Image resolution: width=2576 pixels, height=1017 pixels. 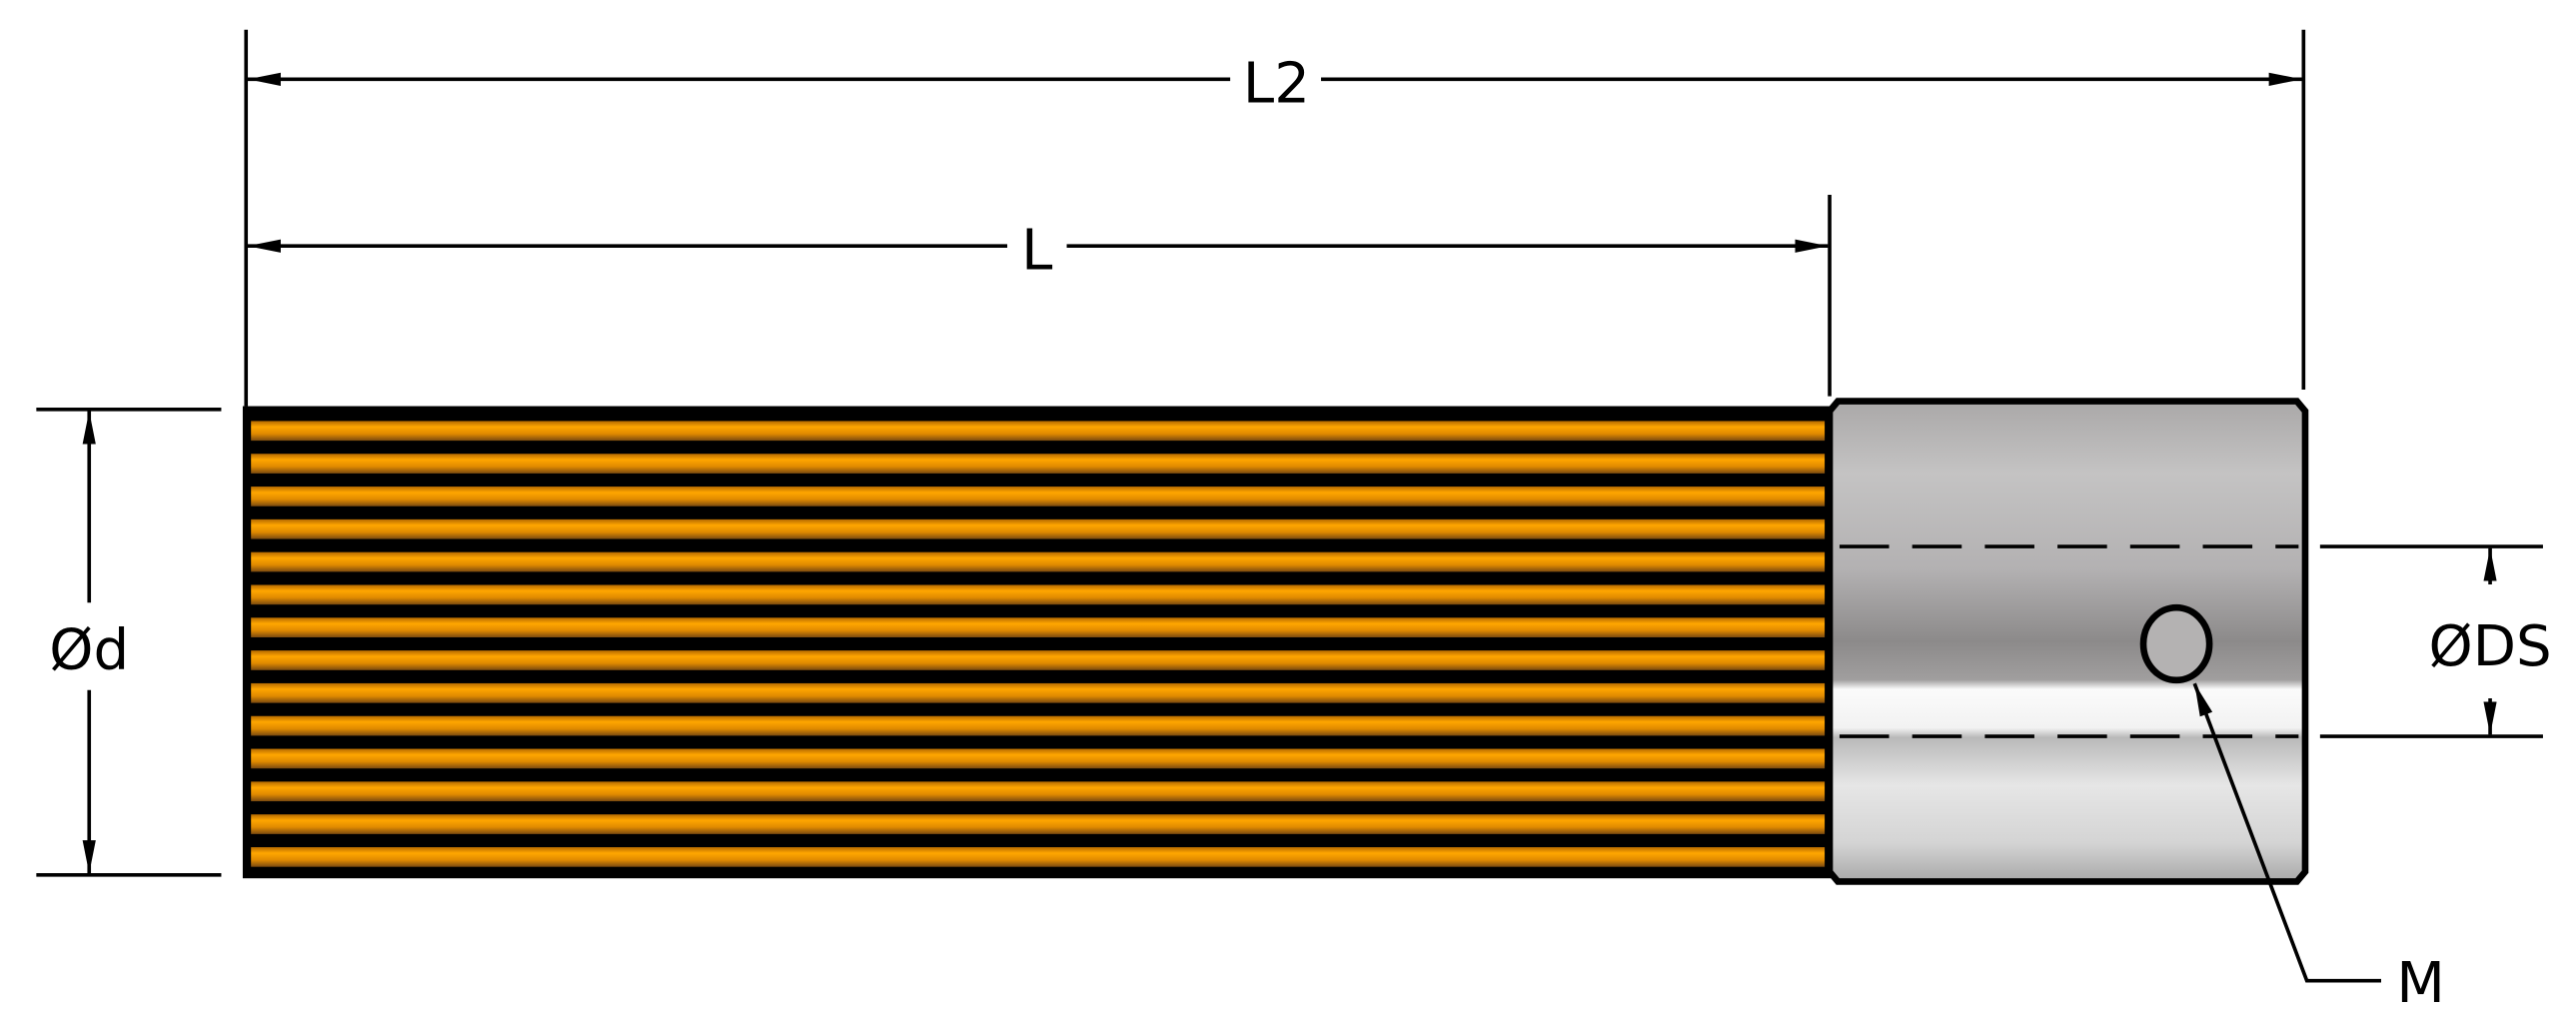 I want to click on label-l: L, so click(x=1036, y=250).